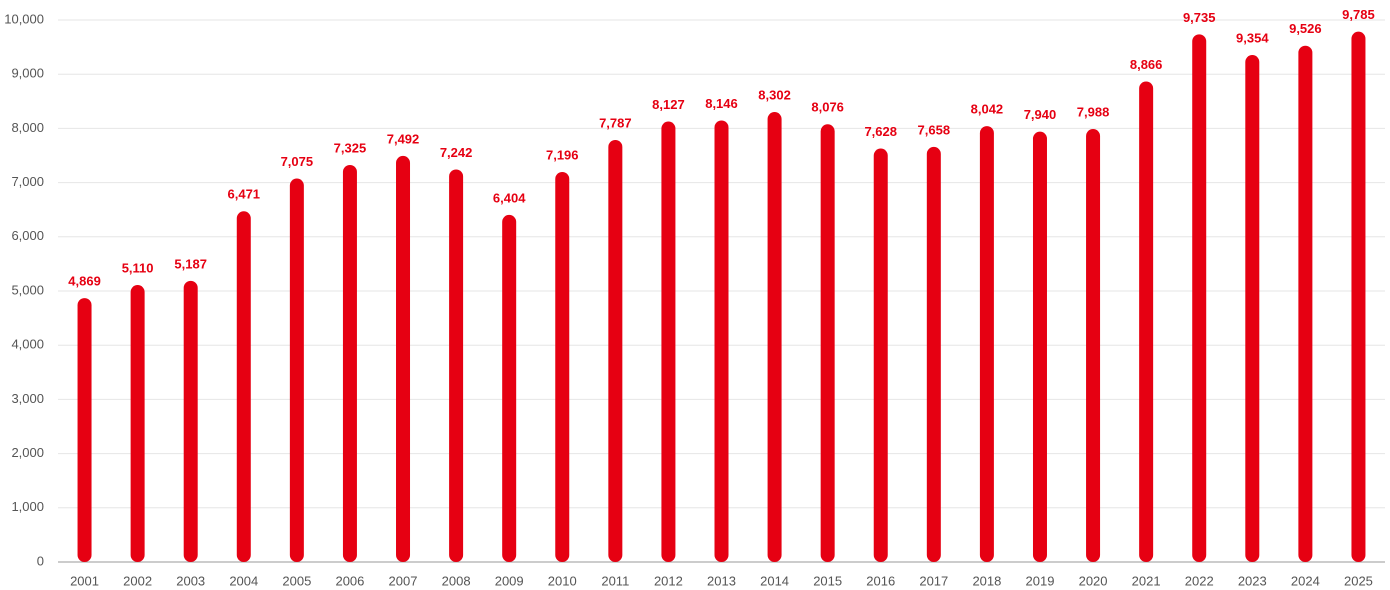 This screenshot has height=590, width=1390. What do you see at coordinates (827, 107) in the screenshot?
I see `value-label: 8,076` at bounding box center [827, 107].